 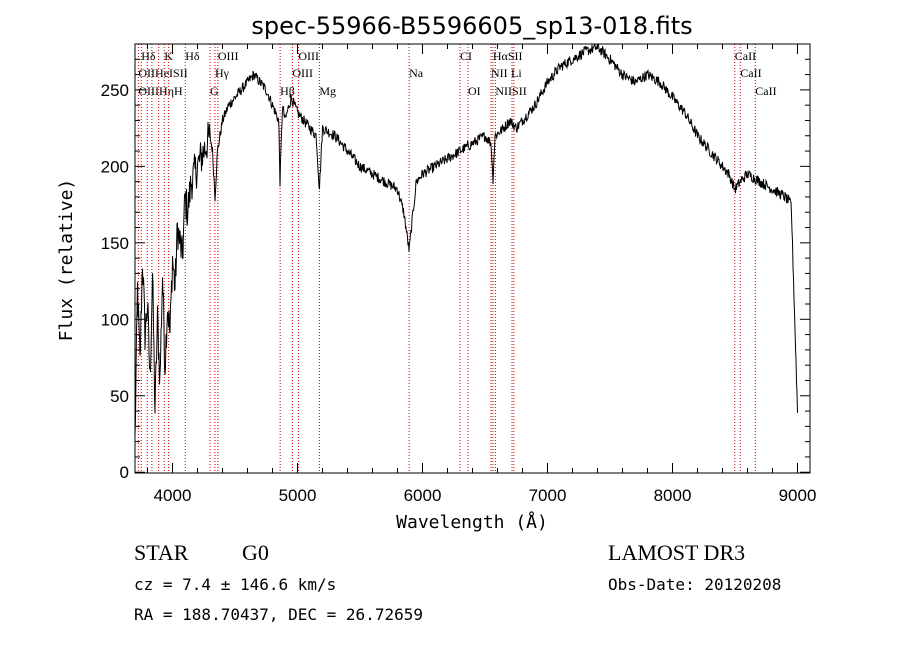 I want to click on line-label: Hγ, so click(x=222, y=73).